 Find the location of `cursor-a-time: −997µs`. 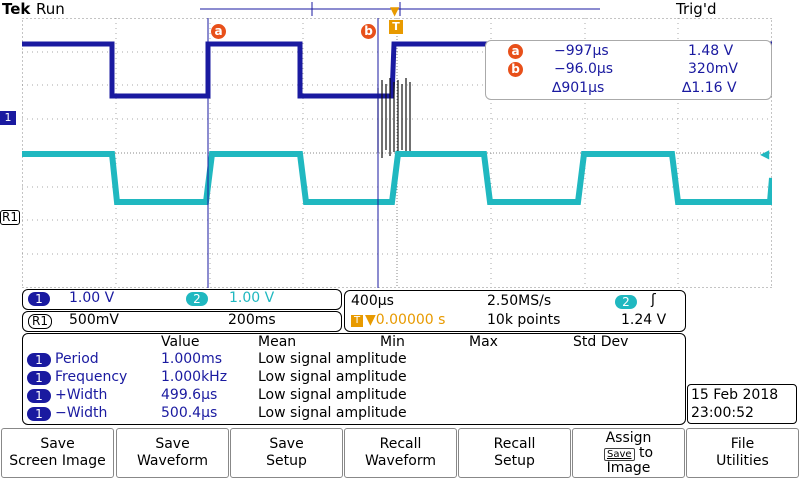

cursor-a-time: −997µs is located at coordinates (581, 51).